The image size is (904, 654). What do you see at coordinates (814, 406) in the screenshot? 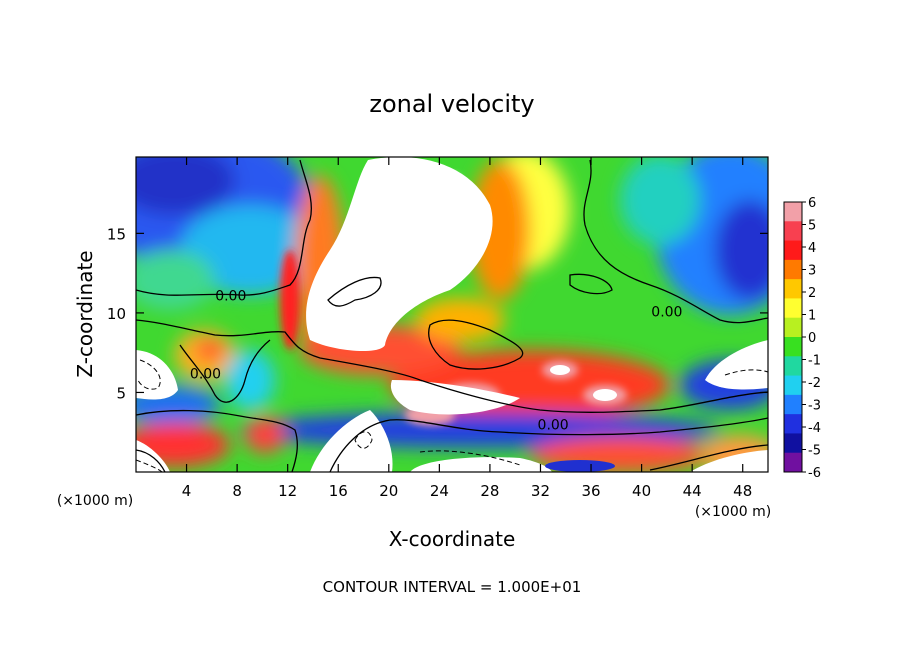
I see `colorbar-tick-label: -3` at bounding box center [814, 406].